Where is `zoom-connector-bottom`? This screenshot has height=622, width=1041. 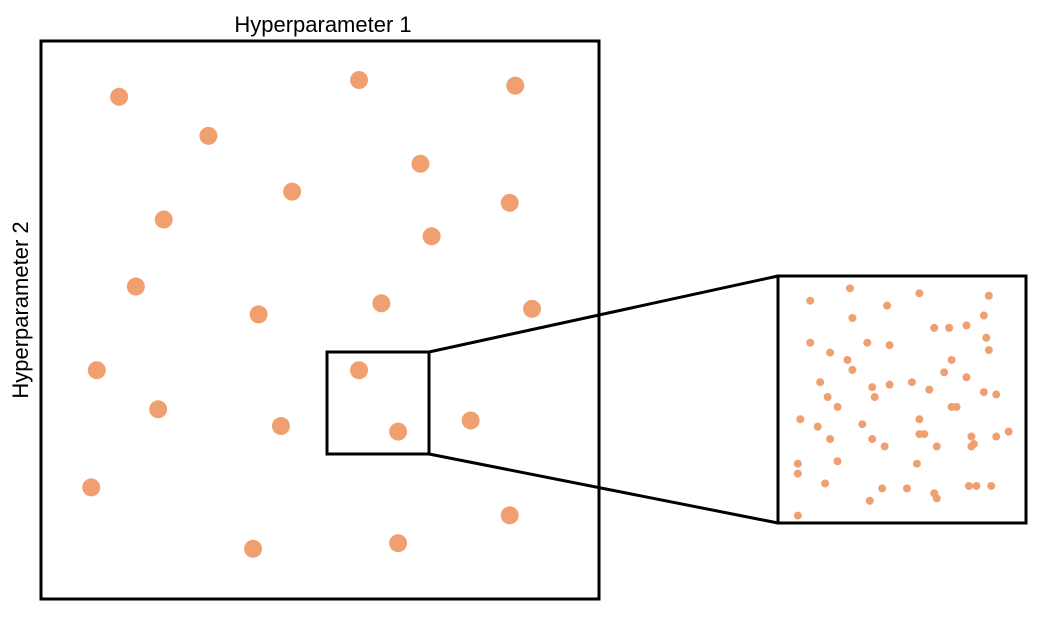 zoom-connector-bottom is located at coordinates (603, 488).